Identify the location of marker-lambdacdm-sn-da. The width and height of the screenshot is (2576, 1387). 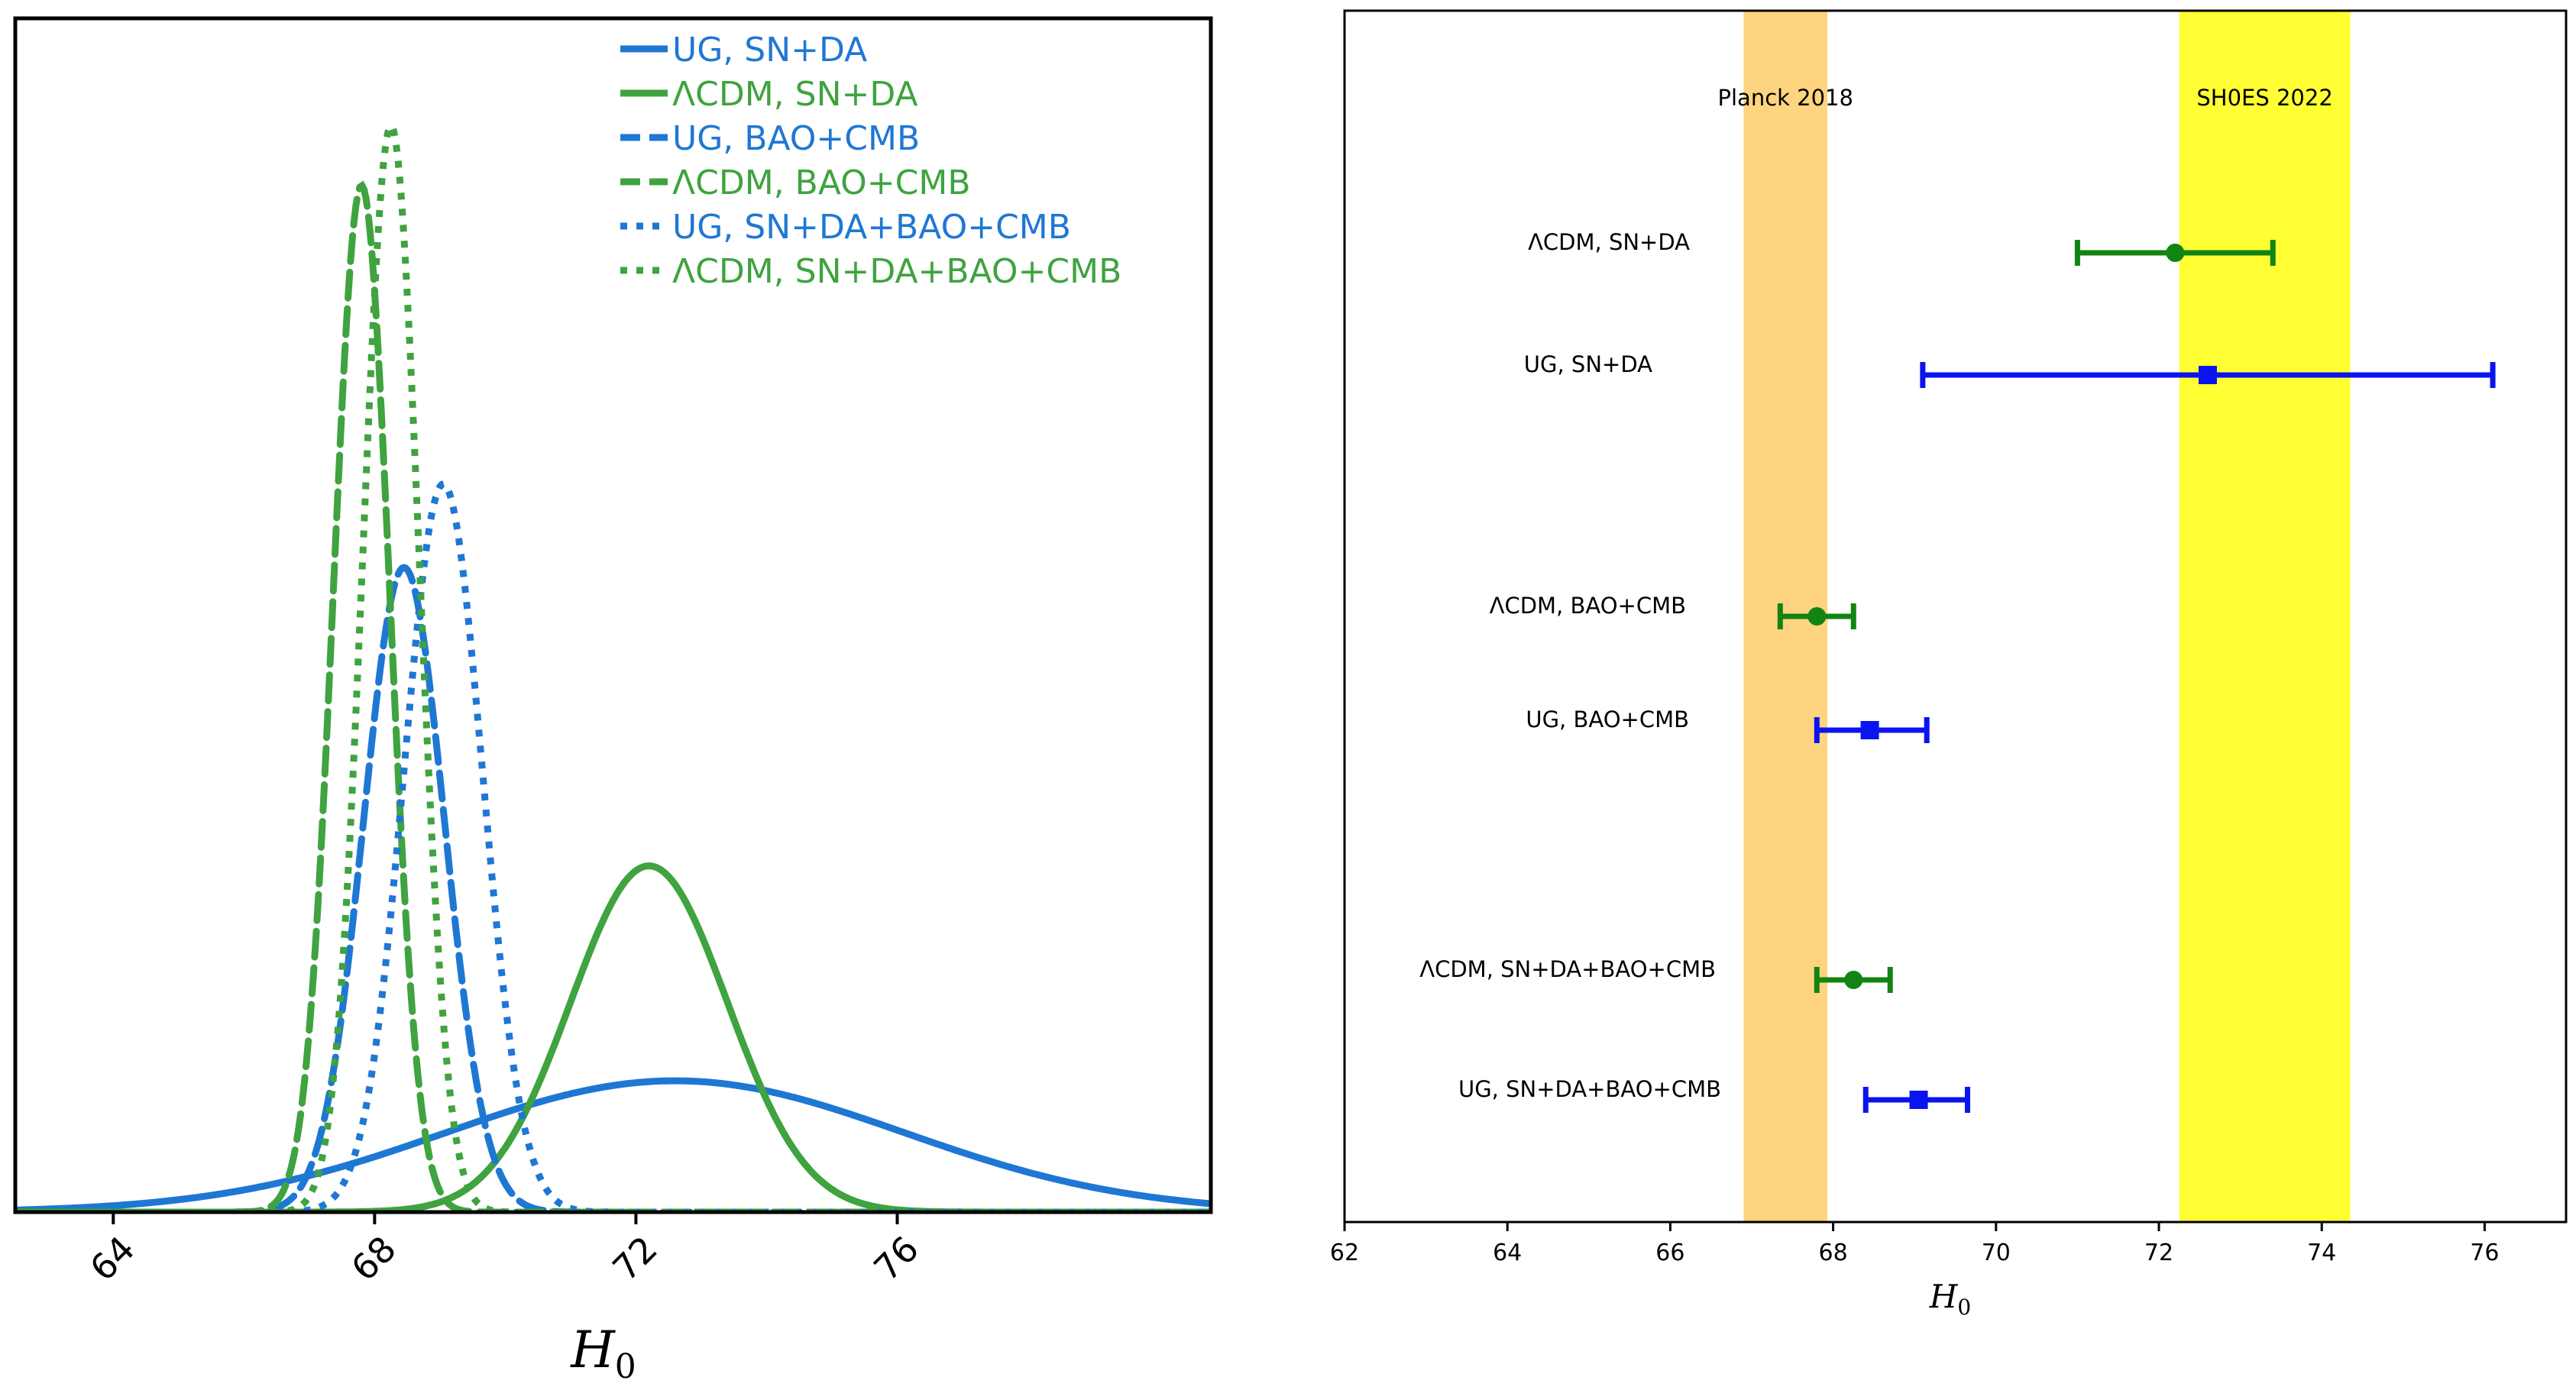
(2175, 253).